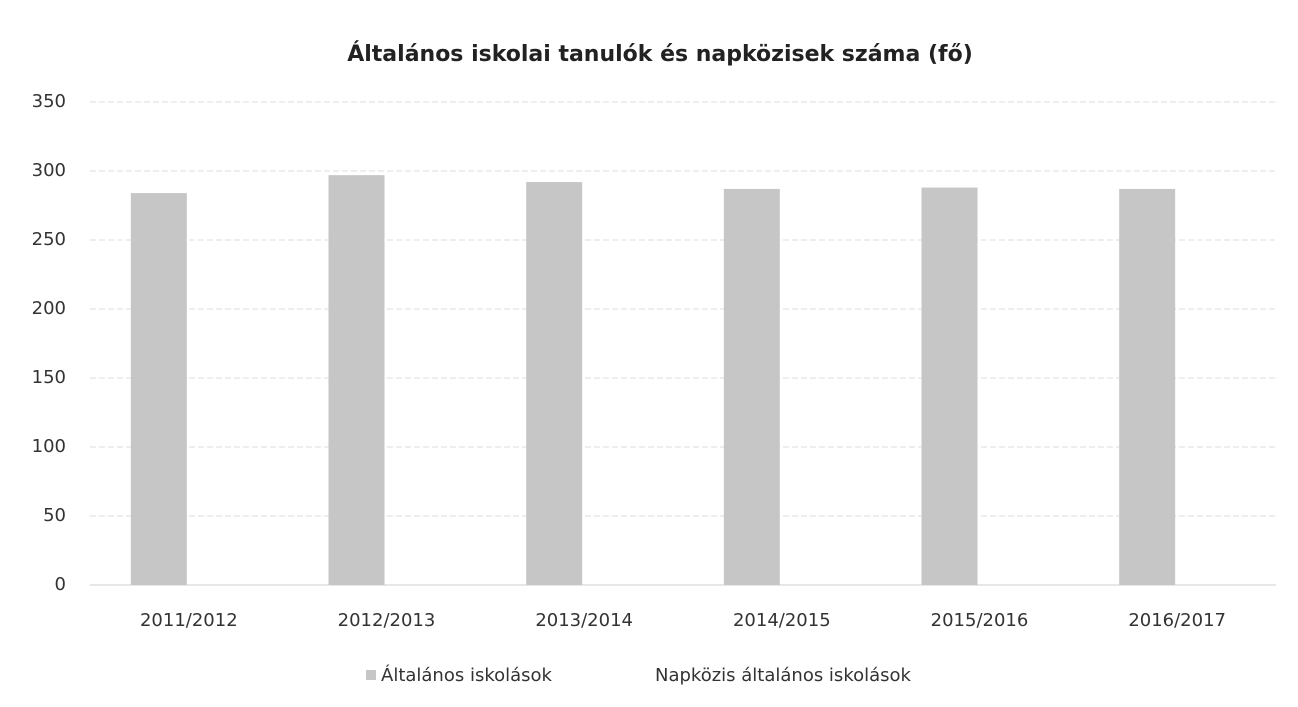  What do you see at coordinates (49, 239) in the screenshot?
I see `y-tick-label: 250` at bounding box center [49, 239].